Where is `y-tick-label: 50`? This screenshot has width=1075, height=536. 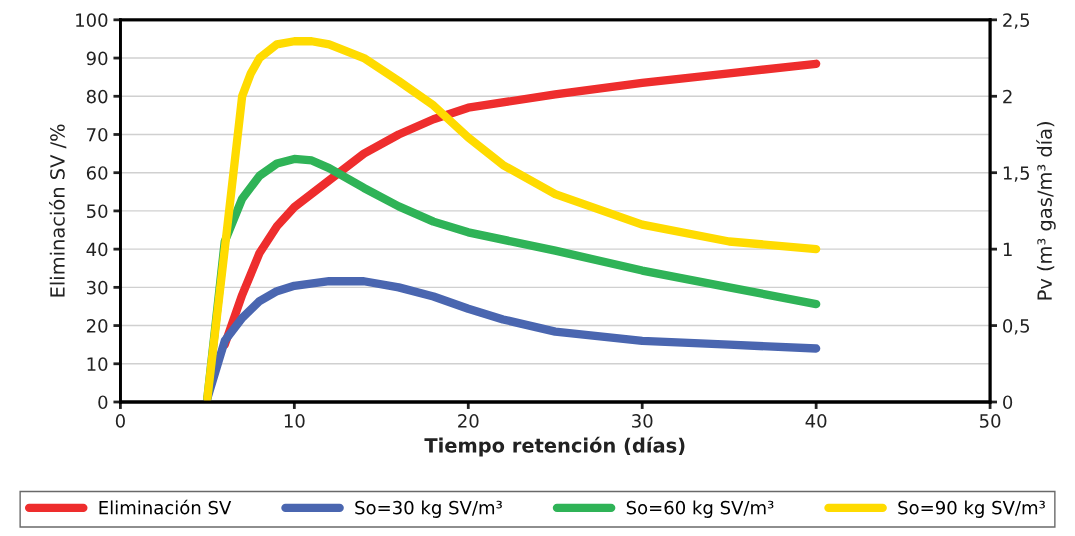
y-tick-label: 50 is located at coordinates (97, 211).